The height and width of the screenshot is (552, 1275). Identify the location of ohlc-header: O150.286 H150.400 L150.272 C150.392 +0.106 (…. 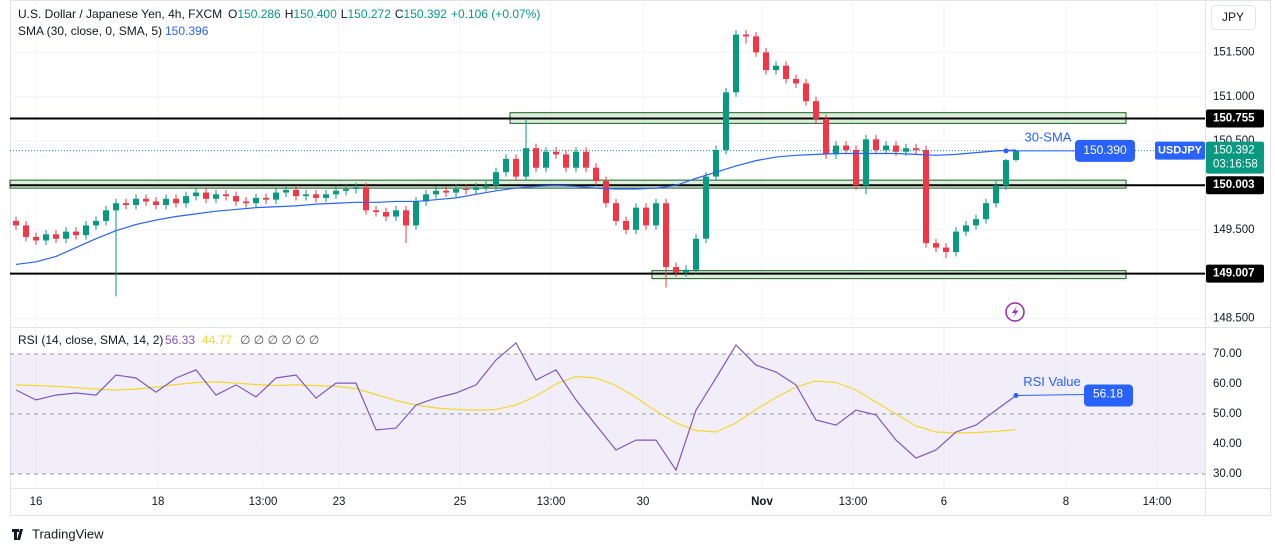
(384, 14).